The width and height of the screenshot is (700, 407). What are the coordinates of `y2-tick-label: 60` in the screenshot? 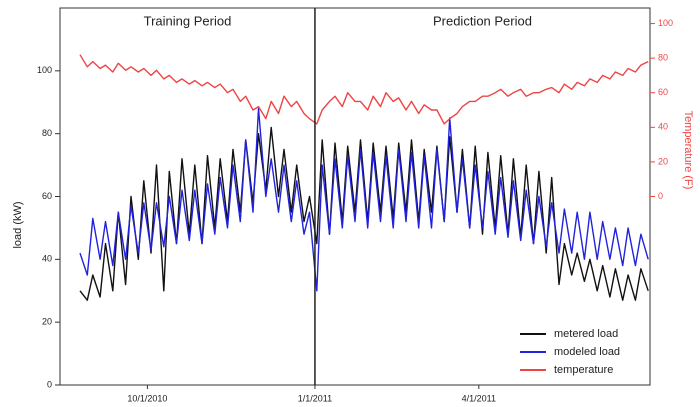 It's located at (663, 92).